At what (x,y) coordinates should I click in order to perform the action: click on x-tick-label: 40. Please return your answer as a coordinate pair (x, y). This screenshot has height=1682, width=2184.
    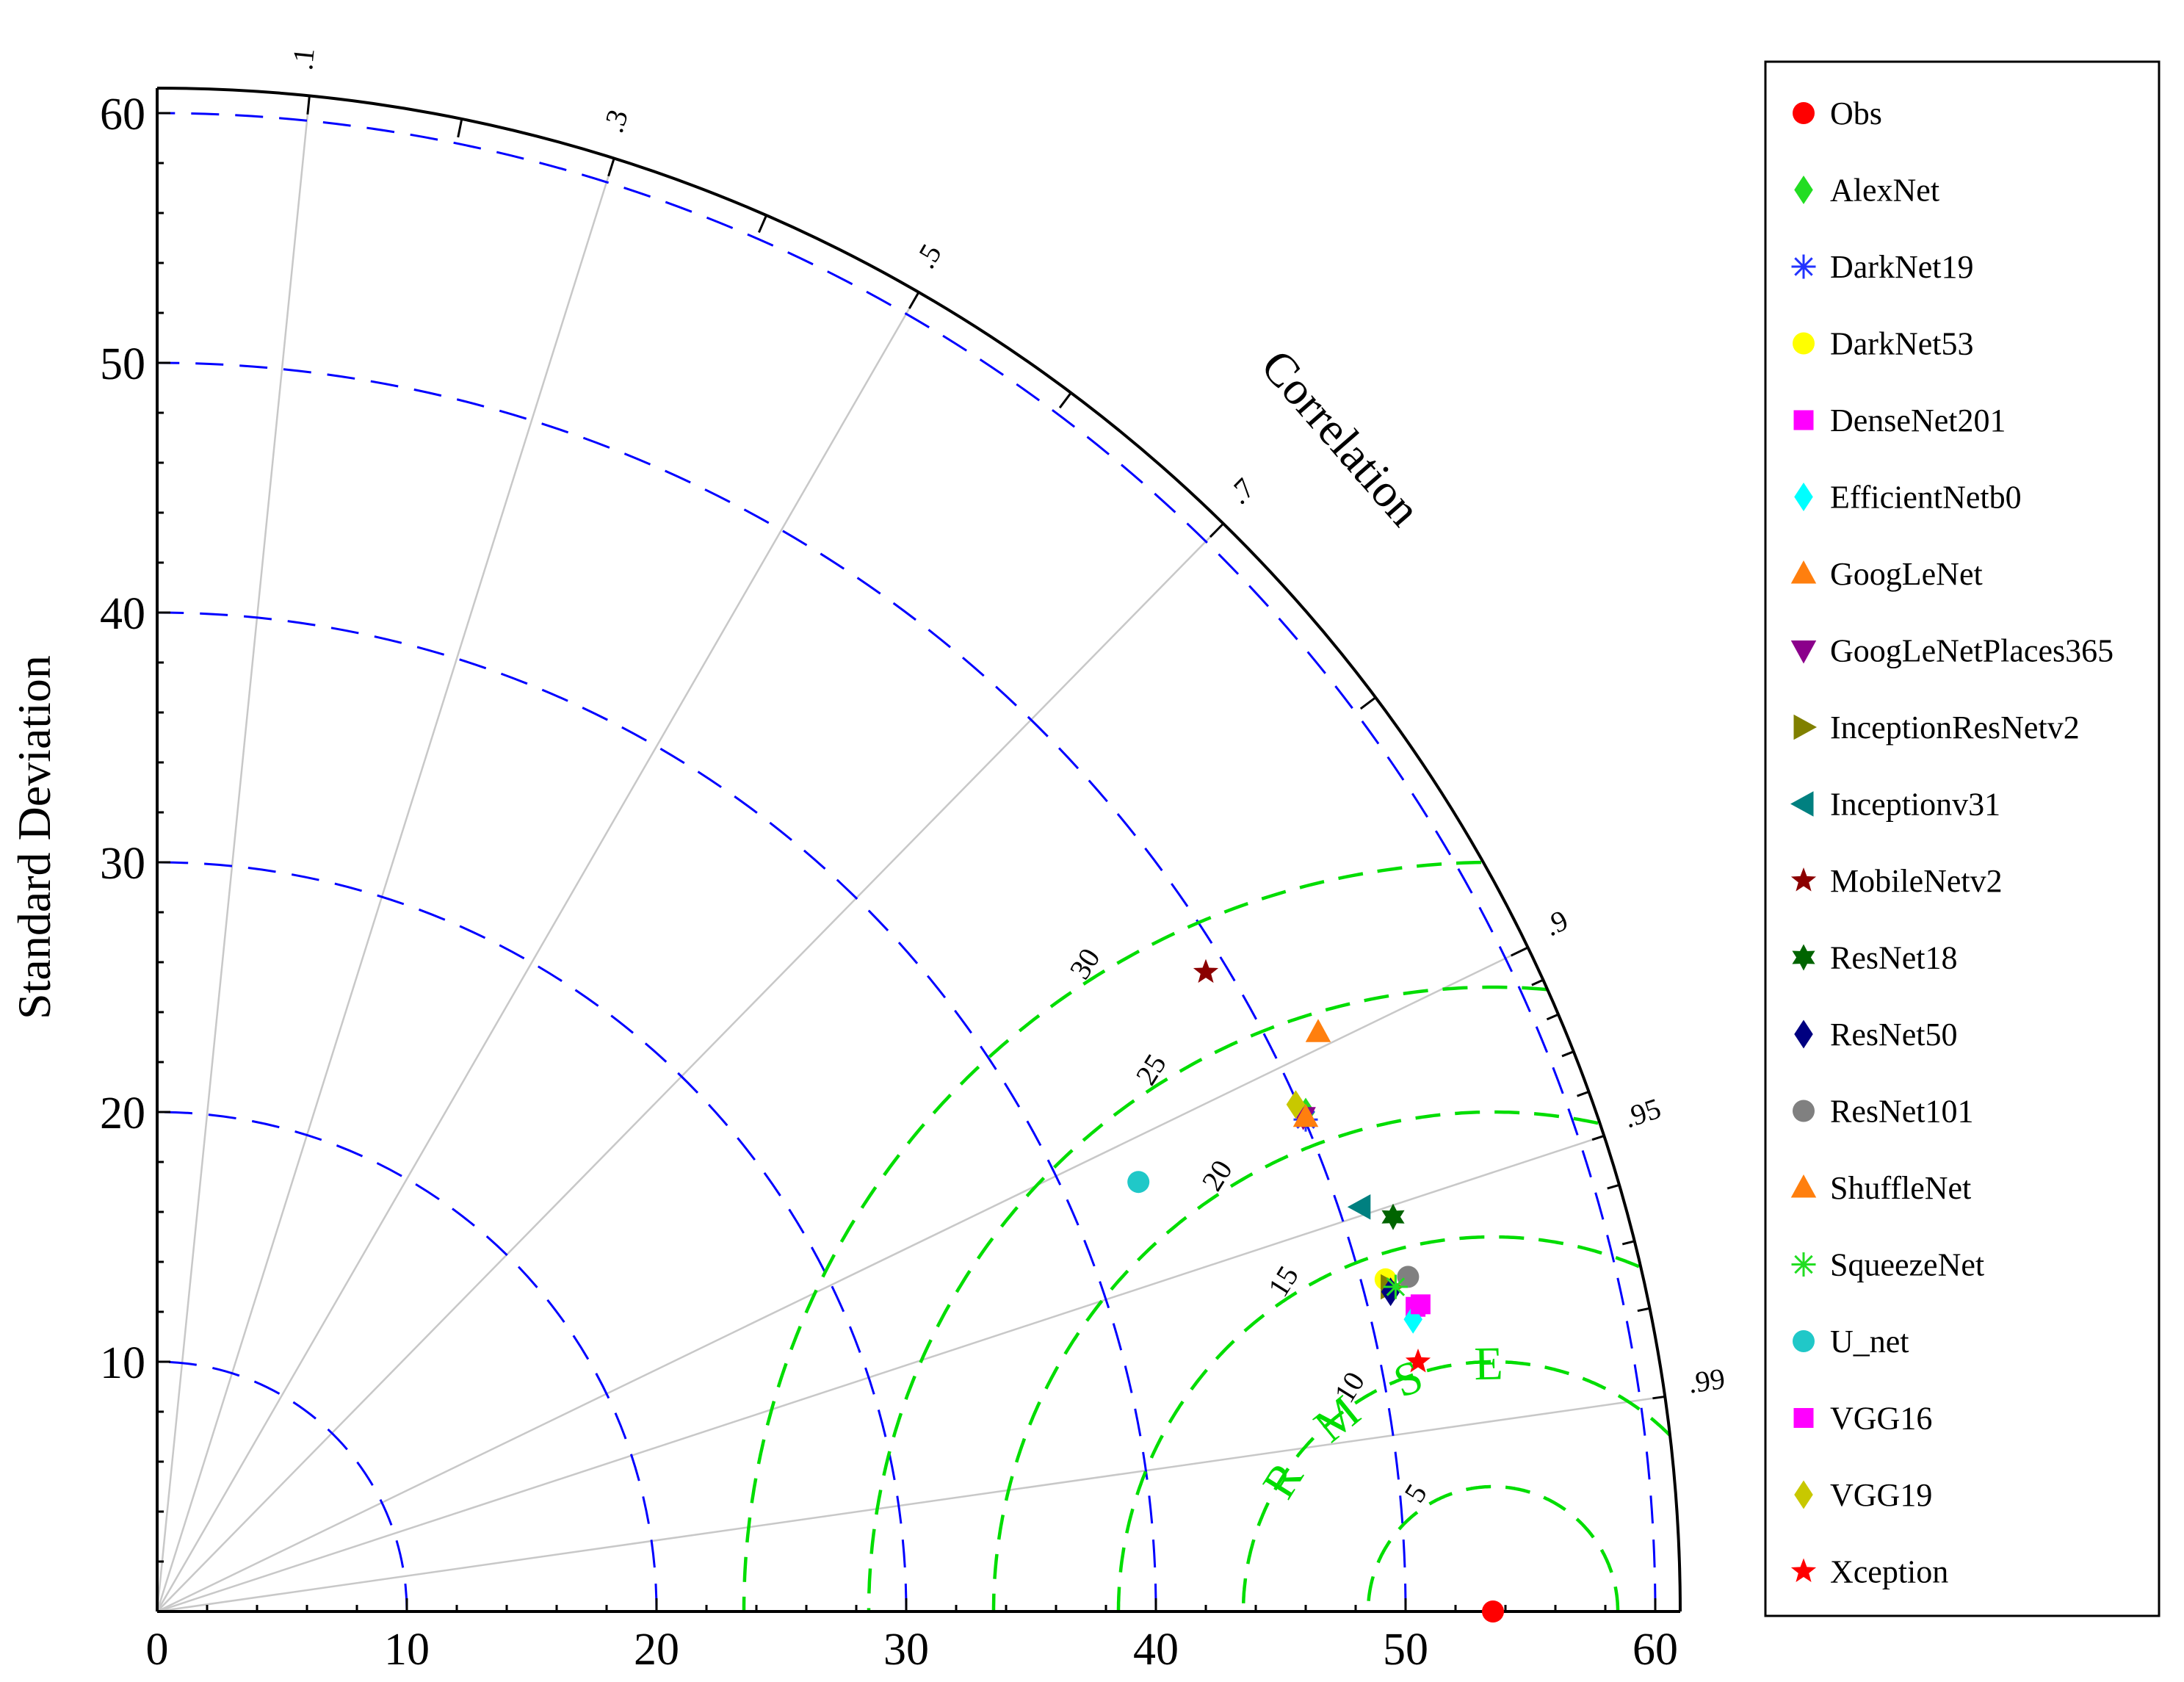
    Looking at the image, I should click on (1156, 1650).